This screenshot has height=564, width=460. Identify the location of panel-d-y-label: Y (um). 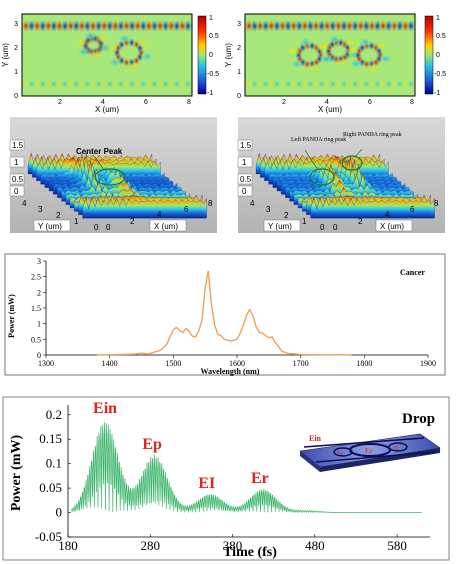
(280, 226).